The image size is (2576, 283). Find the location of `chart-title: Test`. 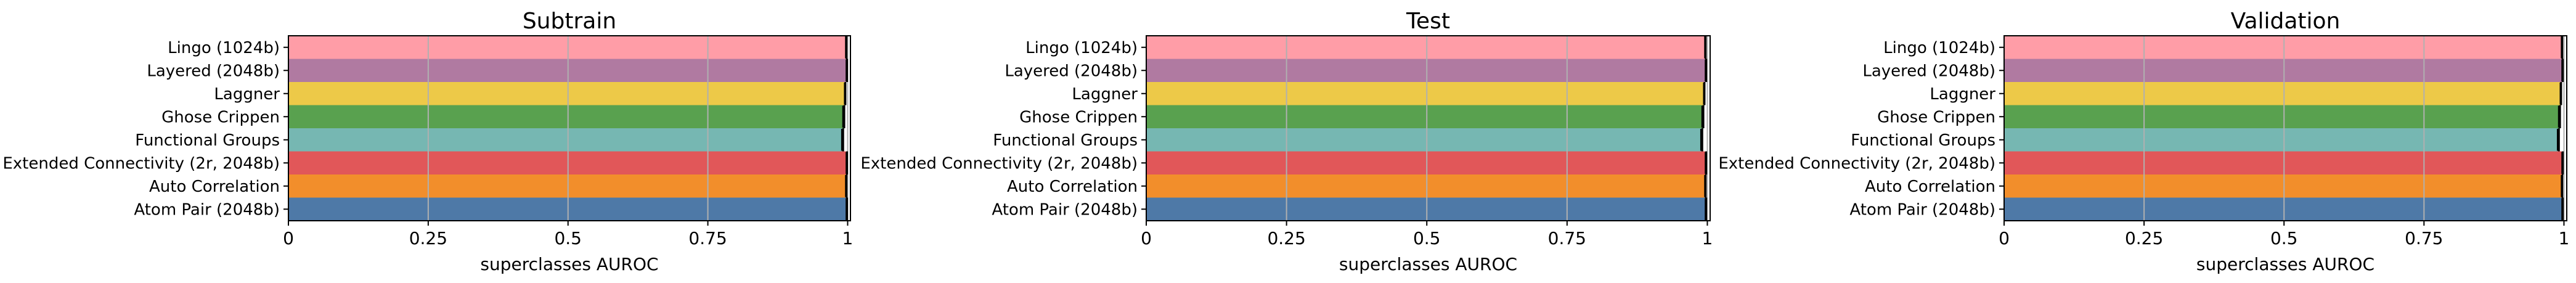

chart-title: Test is located at coordinates (1428, 21).